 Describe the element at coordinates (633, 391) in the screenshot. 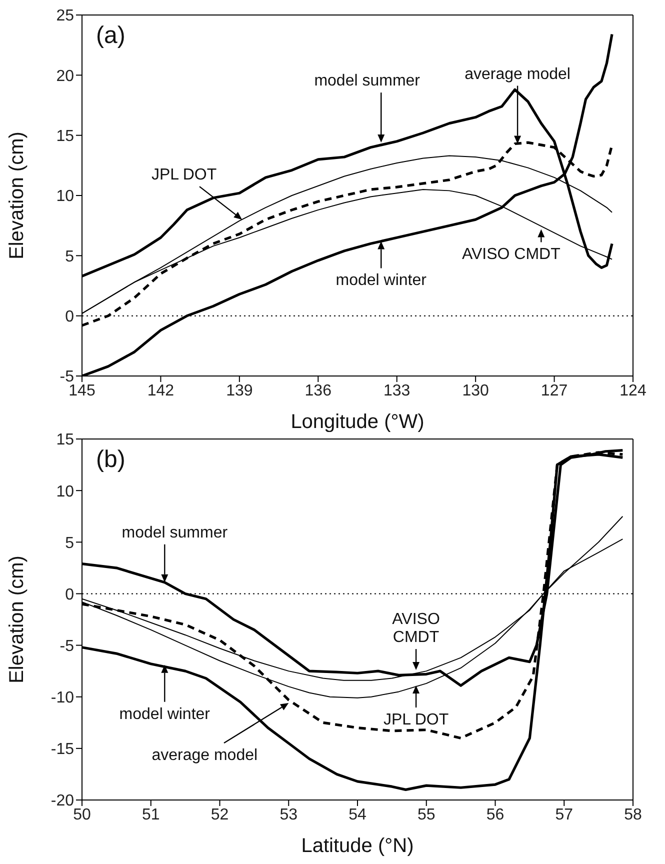

I see `x-tick-label: 124` at that location.